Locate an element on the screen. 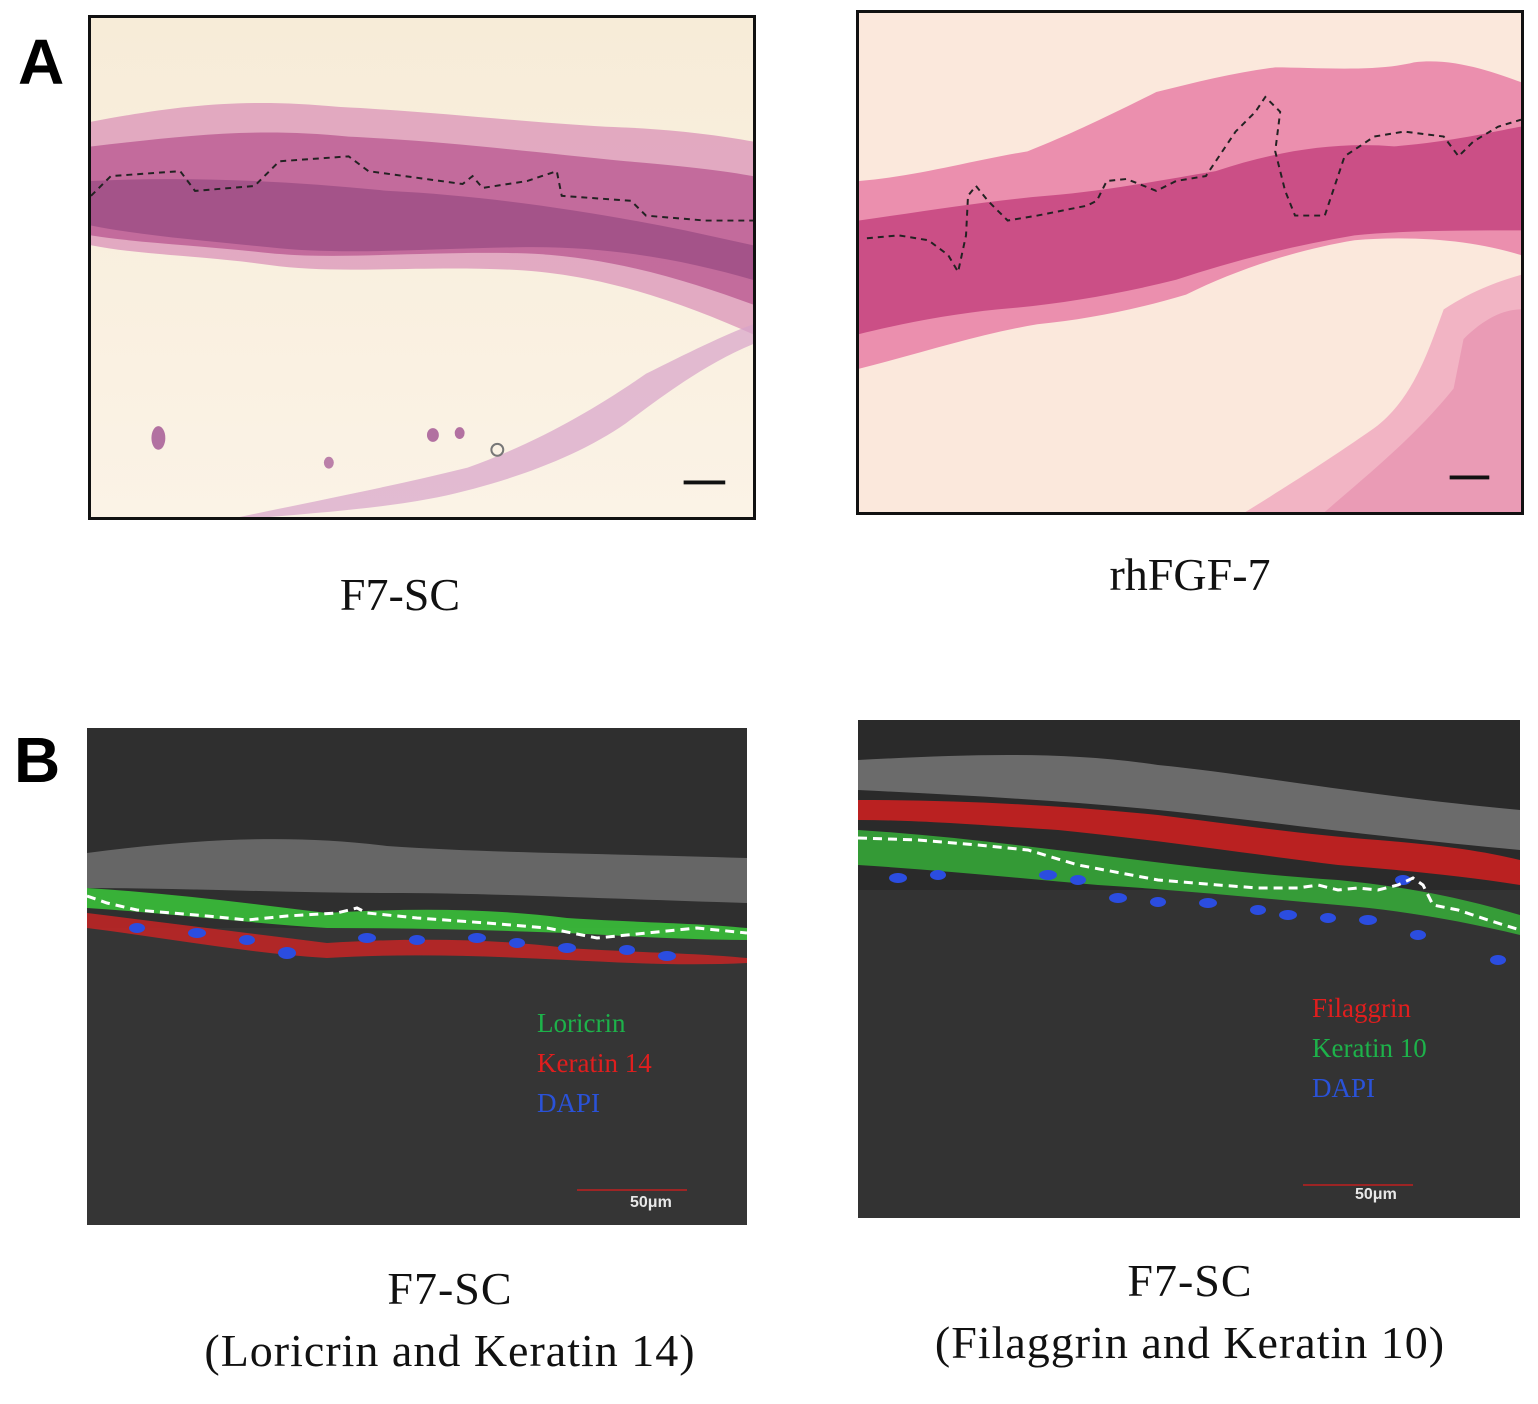  panel-a-right-caption: rhFGF-7 is located at coordinates (1190, 574).